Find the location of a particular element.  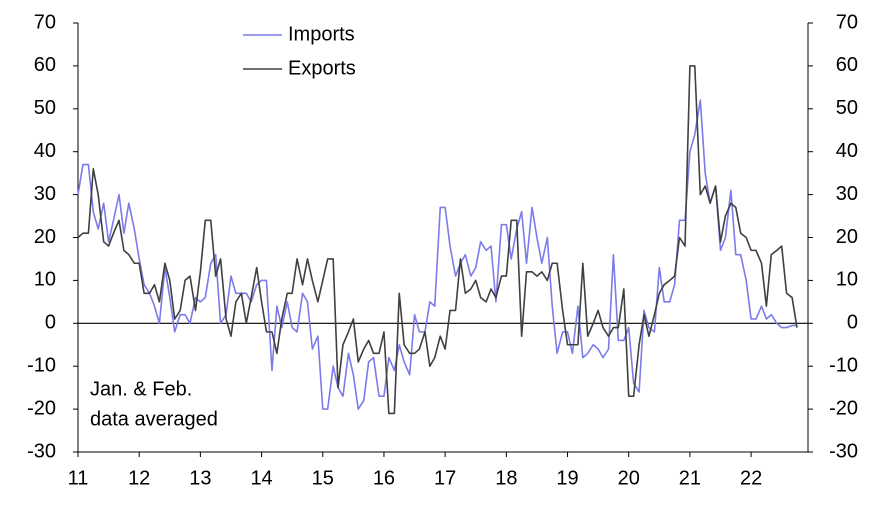

x-tick-label: 22 is located at coordinates (751, 478).